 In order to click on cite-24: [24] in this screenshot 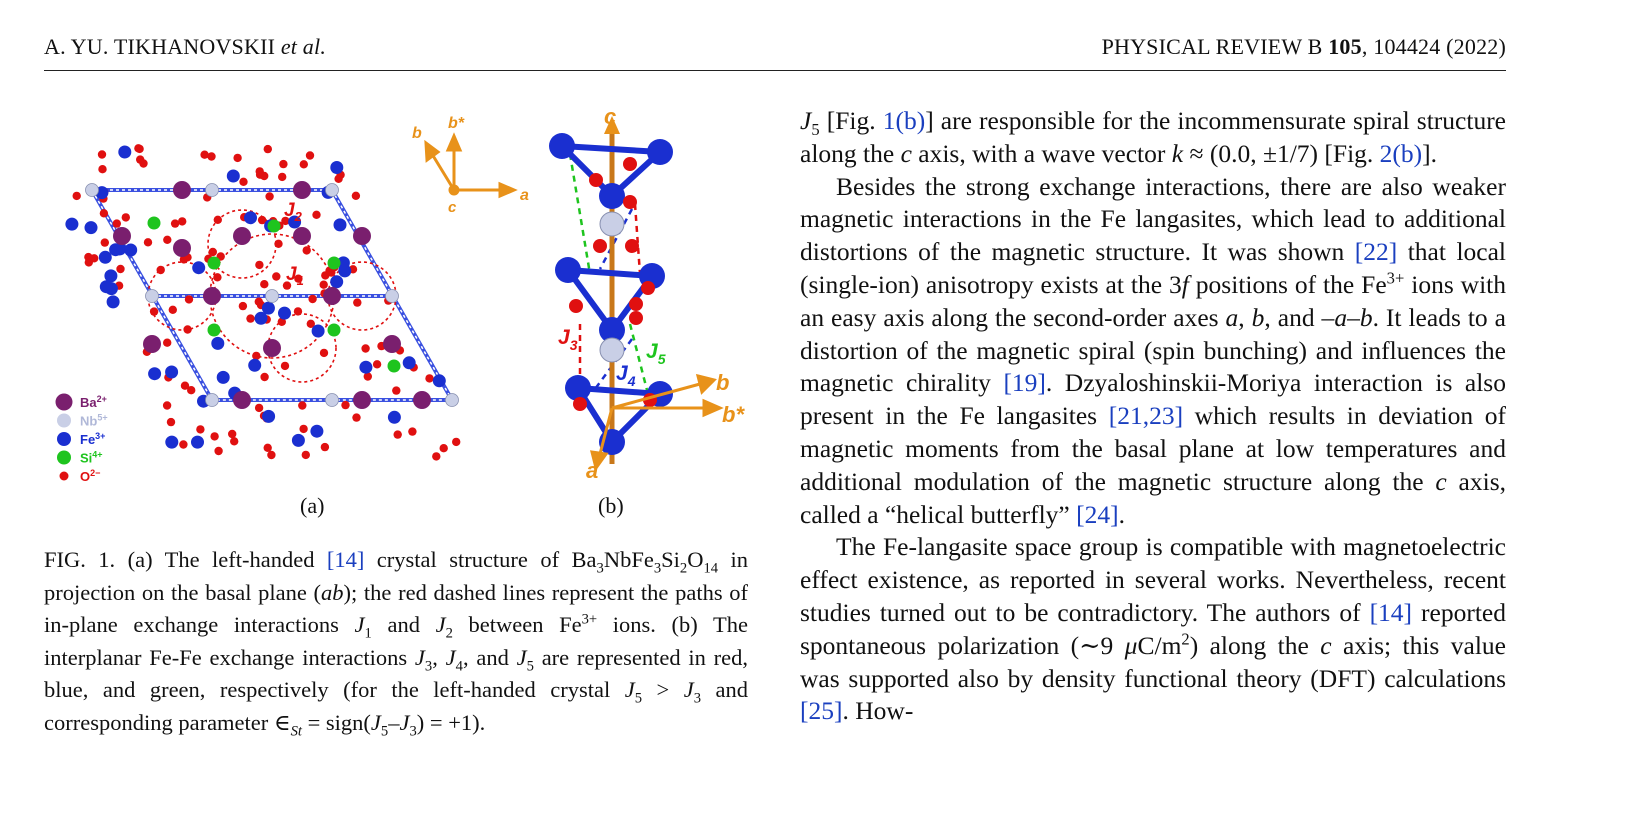, I will do `click(1097, 514)`.